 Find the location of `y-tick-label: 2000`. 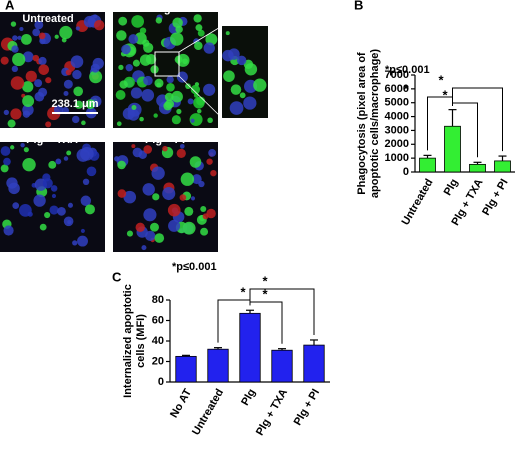

y-tick-label: 2000 is located at coordinates (397, 144).